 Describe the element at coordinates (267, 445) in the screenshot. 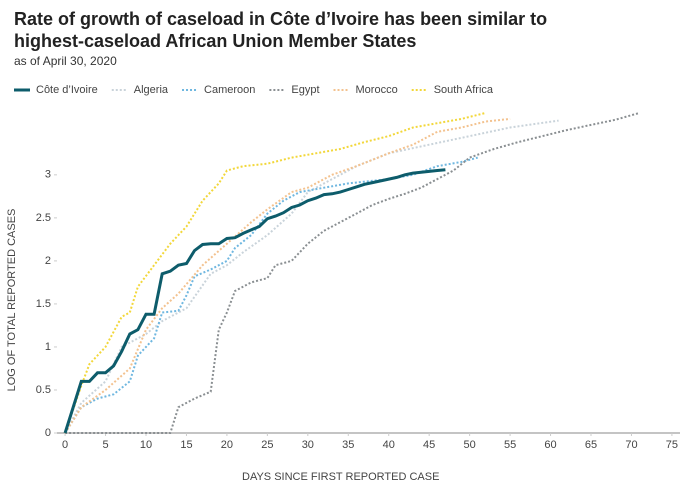

I see `x-tick-label: 25` at that location.